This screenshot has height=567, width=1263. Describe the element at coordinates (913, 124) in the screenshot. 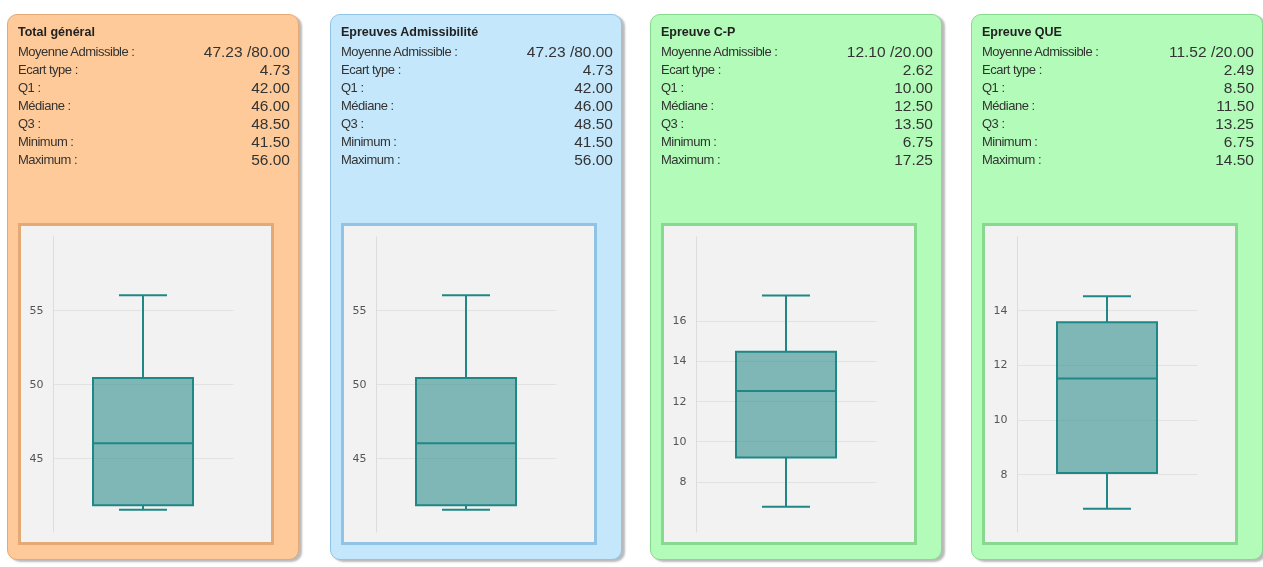

I see `text: 13.50` at that location.